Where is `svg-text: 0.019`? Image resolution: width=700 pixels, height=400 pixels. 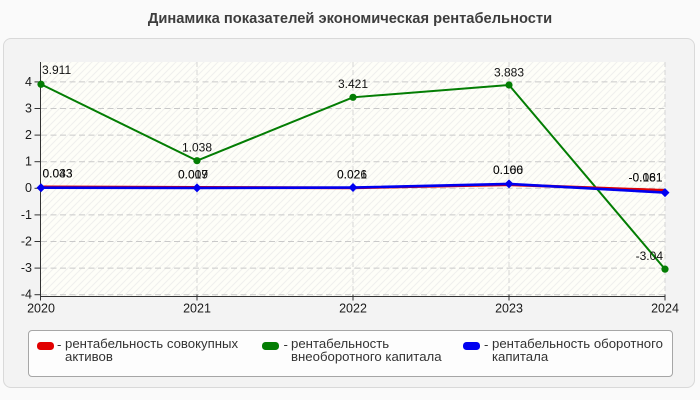
svg-text: 0.019 is located at coordinates (193, 174).